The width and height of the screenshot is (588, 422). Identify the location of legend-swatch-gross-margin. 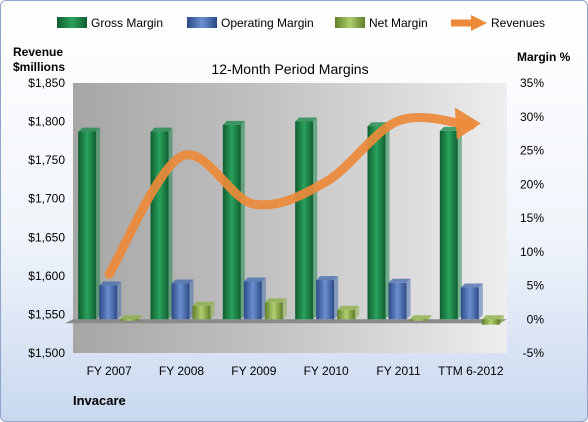
(72, 22).